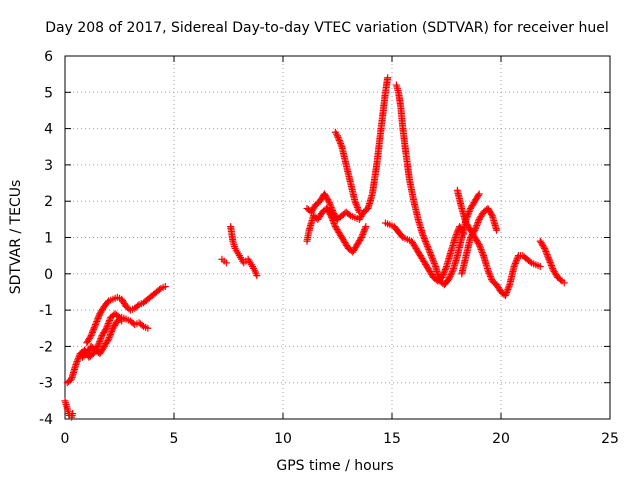  I want to click on y-tick-label: 2, so click(48, 202).